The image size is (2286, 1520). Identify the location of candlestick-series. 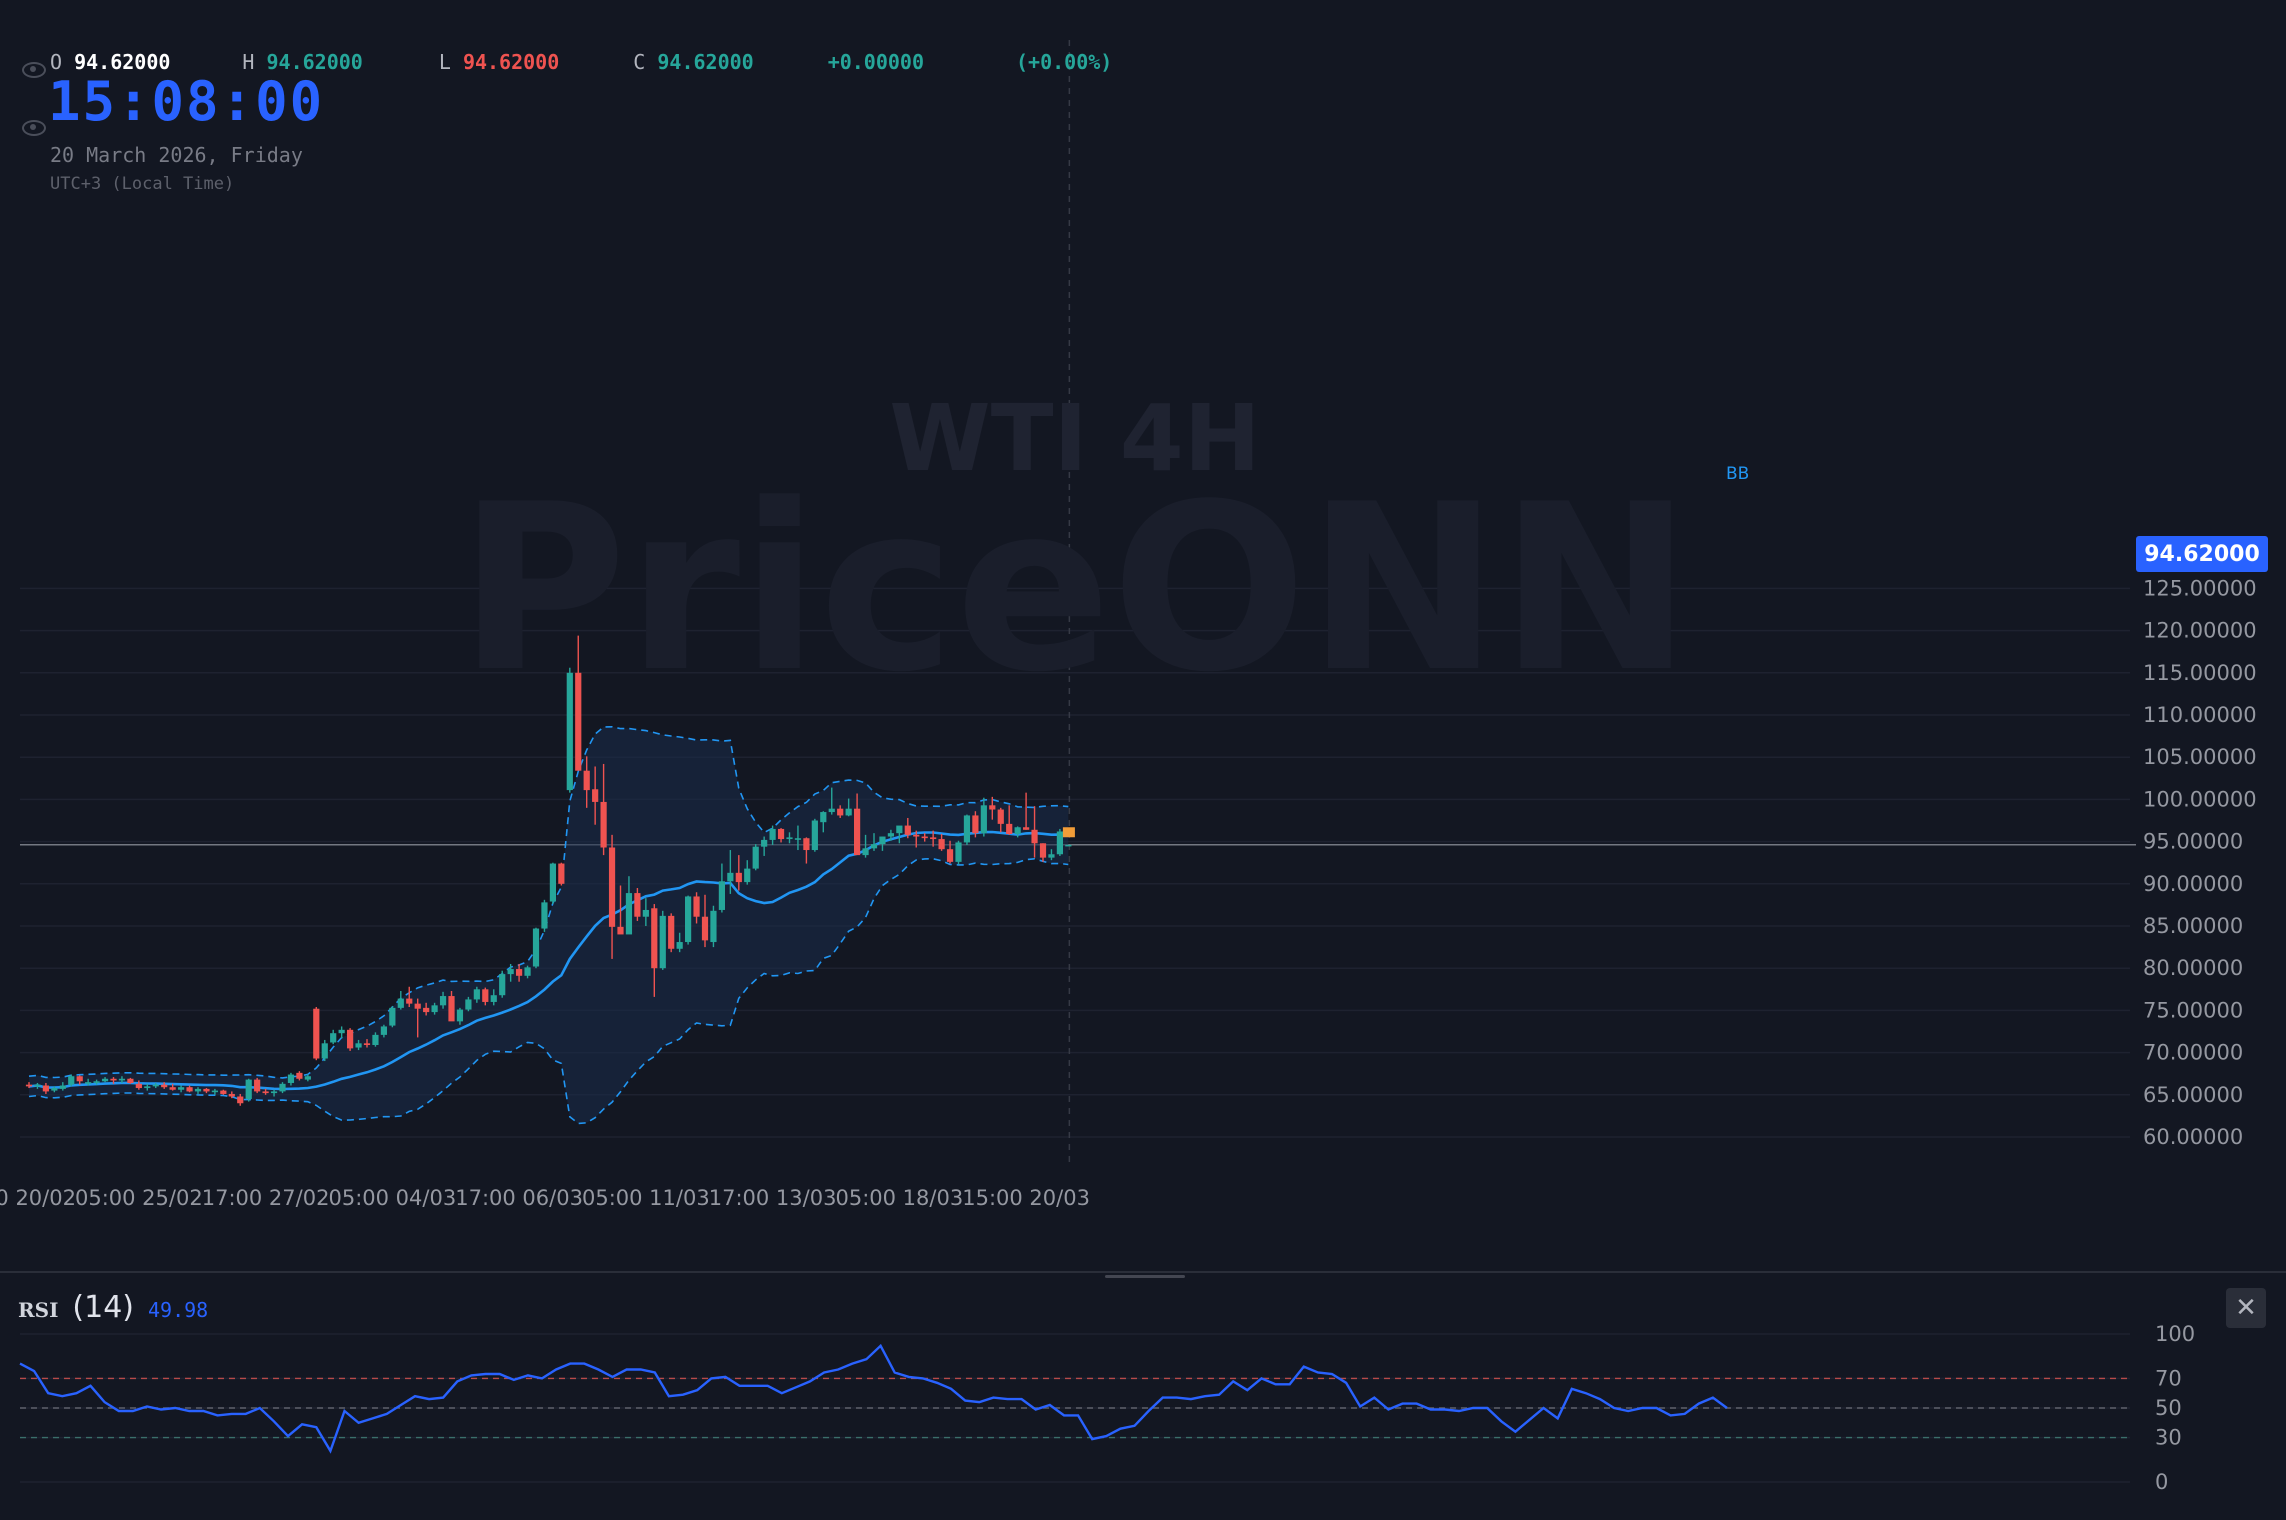
(550, 870).